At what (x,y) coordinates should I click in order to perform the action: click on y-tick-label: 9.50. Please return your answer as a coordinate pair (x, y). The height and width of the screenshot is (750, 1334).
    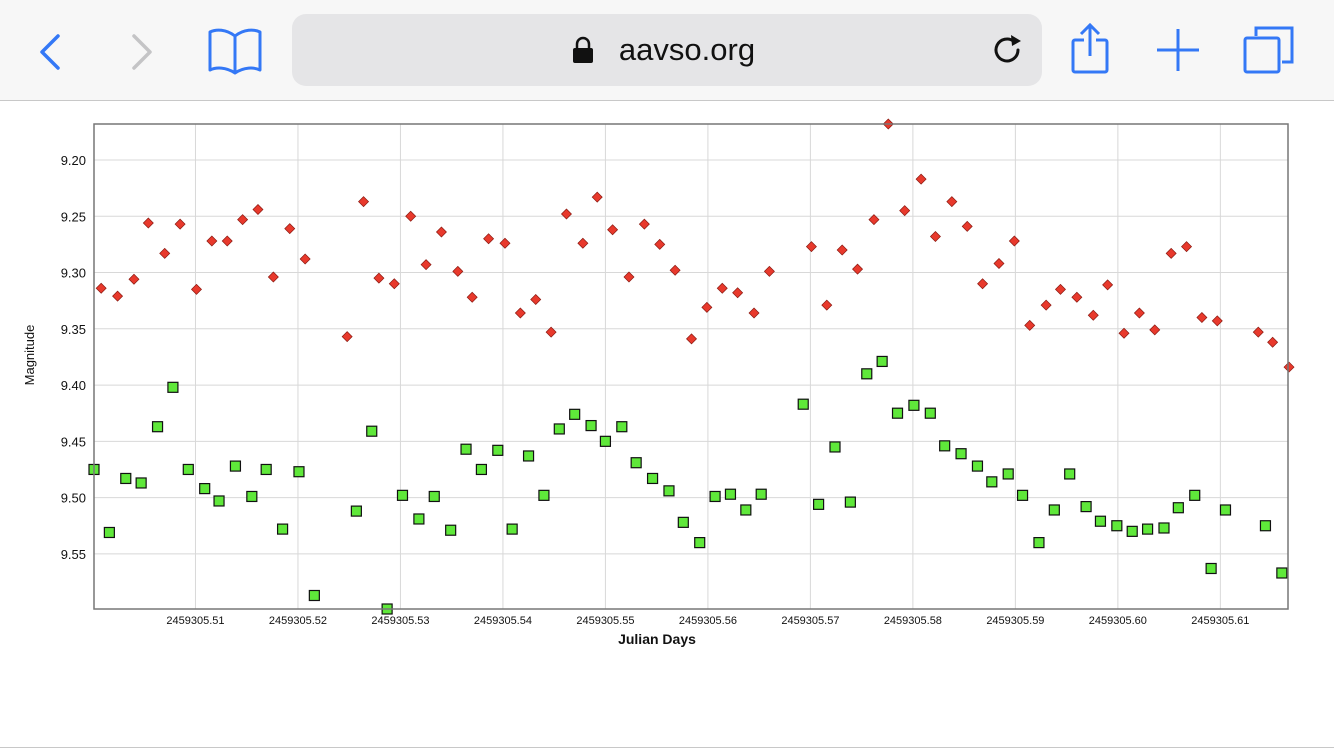
    Looking at the image, I should click on (73, 498).